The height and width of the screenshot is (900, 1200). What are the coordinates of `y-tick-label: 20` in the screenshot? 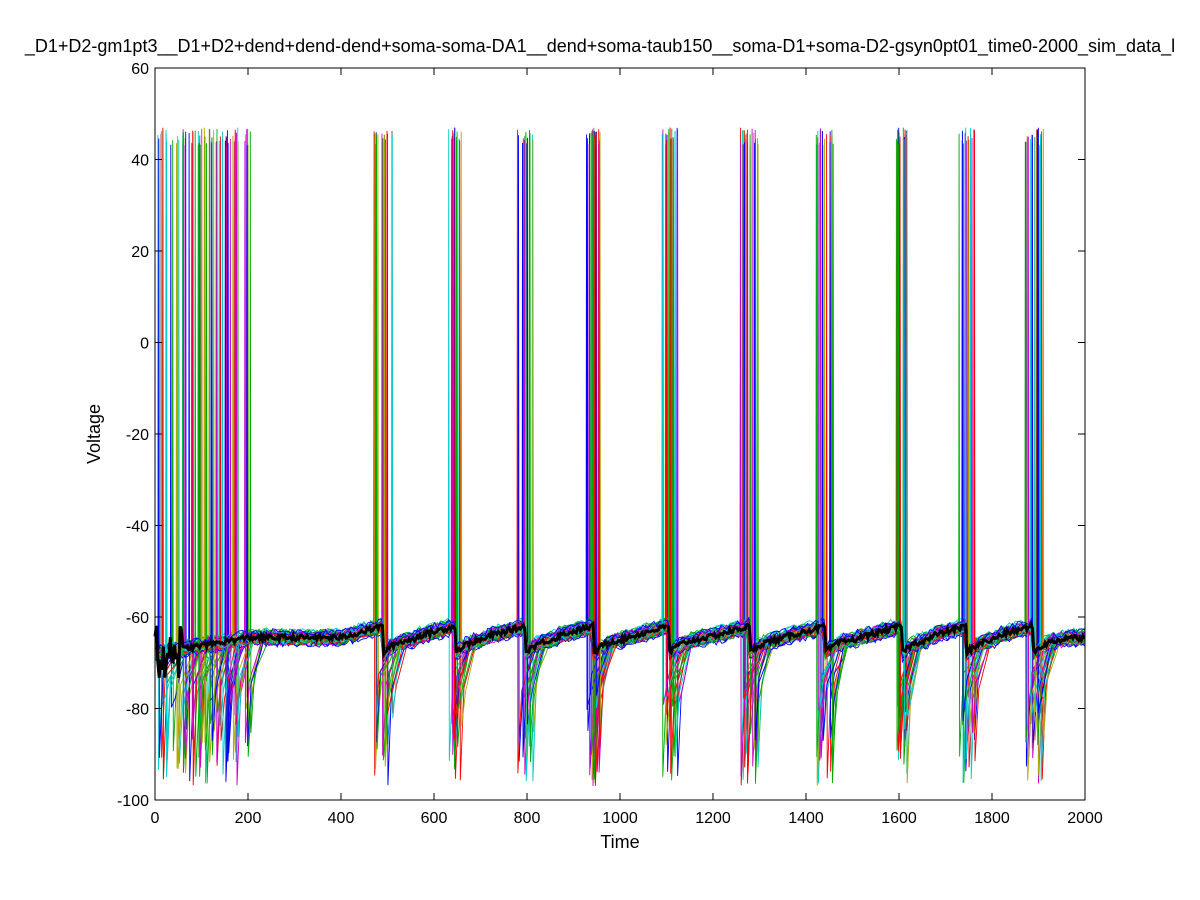 It's located at (140, 252).